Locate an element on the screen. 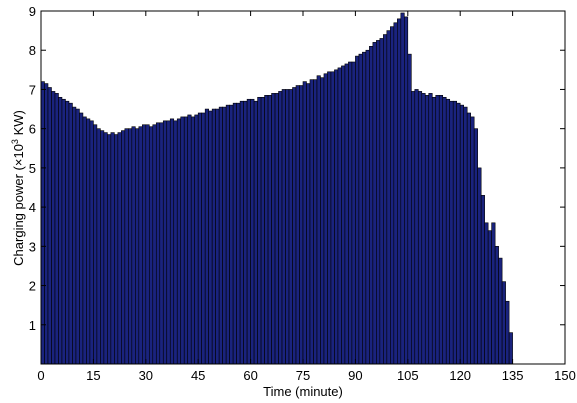 This screenshot has height=403, width=577. y-tick-label: 8 is located at coordinates (32, 50).